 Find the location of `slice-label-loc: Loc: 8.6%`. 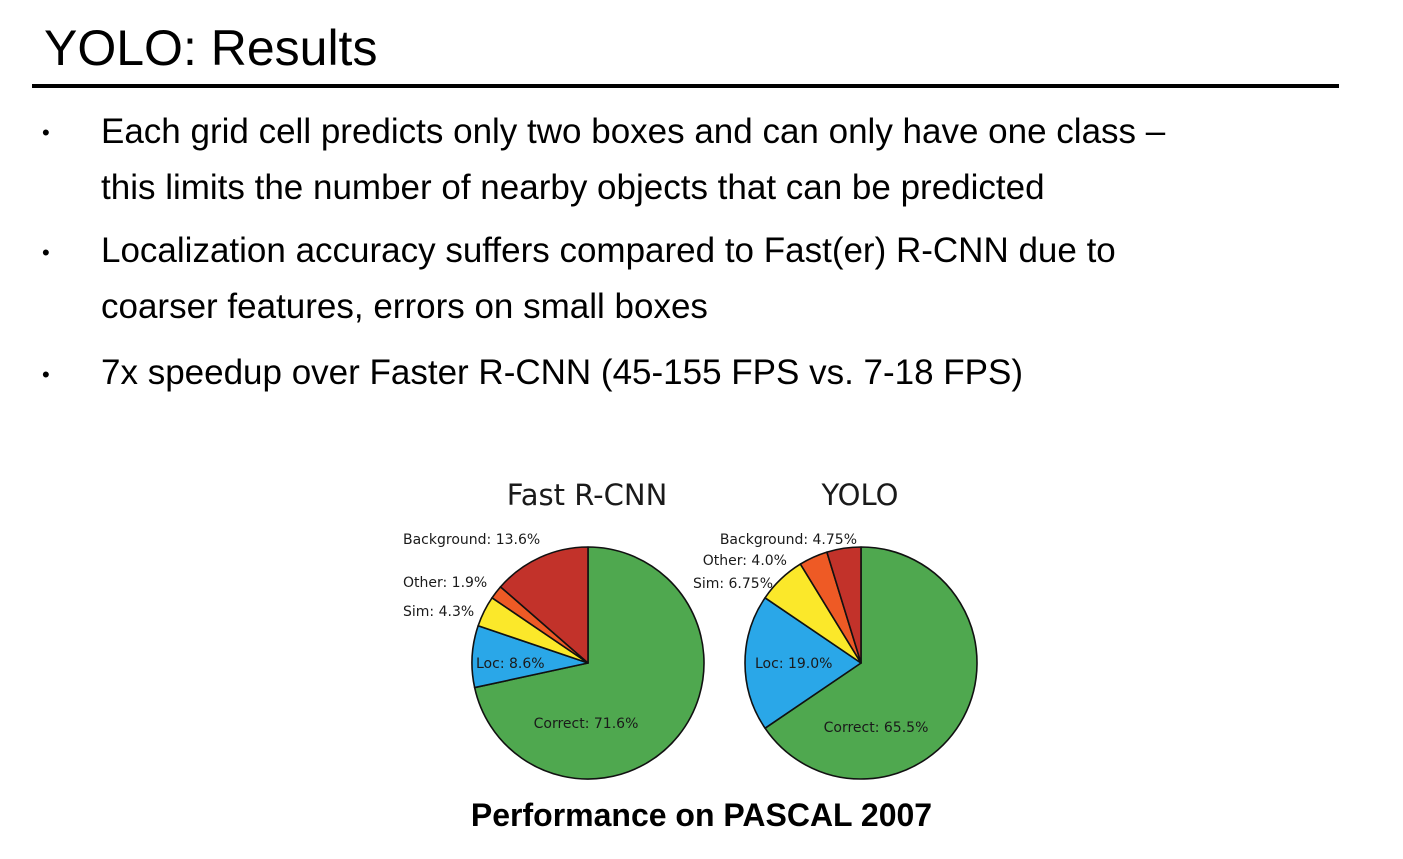

slice-label-loc: Loc: 8.6% is located at coordinates (510, 664).